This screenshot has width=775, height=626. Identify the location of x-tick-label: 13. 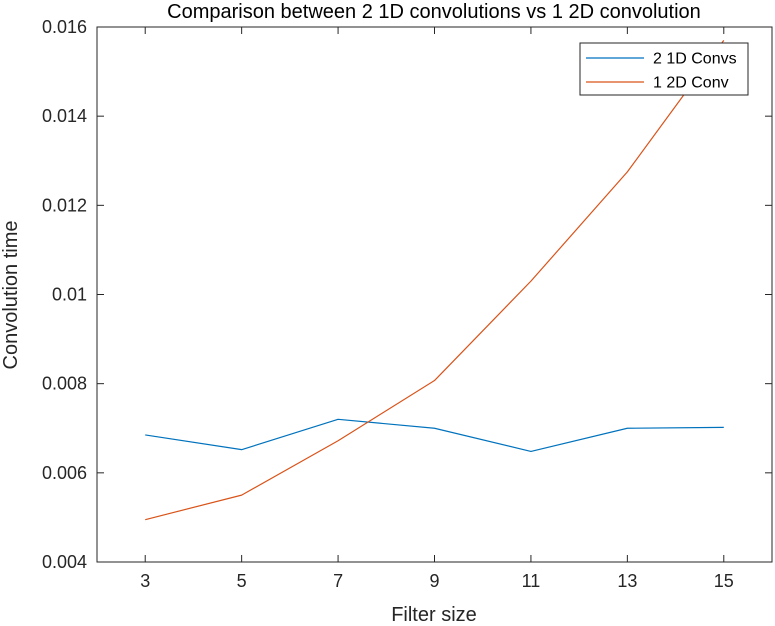
(627, 581).